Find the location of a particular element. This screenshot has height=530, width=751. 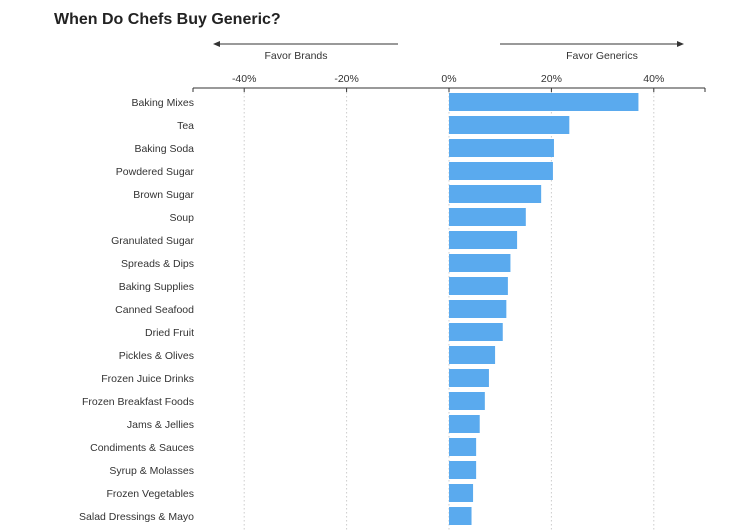

category-label-0: Baking Mixes is located at coordinates (163, 103).